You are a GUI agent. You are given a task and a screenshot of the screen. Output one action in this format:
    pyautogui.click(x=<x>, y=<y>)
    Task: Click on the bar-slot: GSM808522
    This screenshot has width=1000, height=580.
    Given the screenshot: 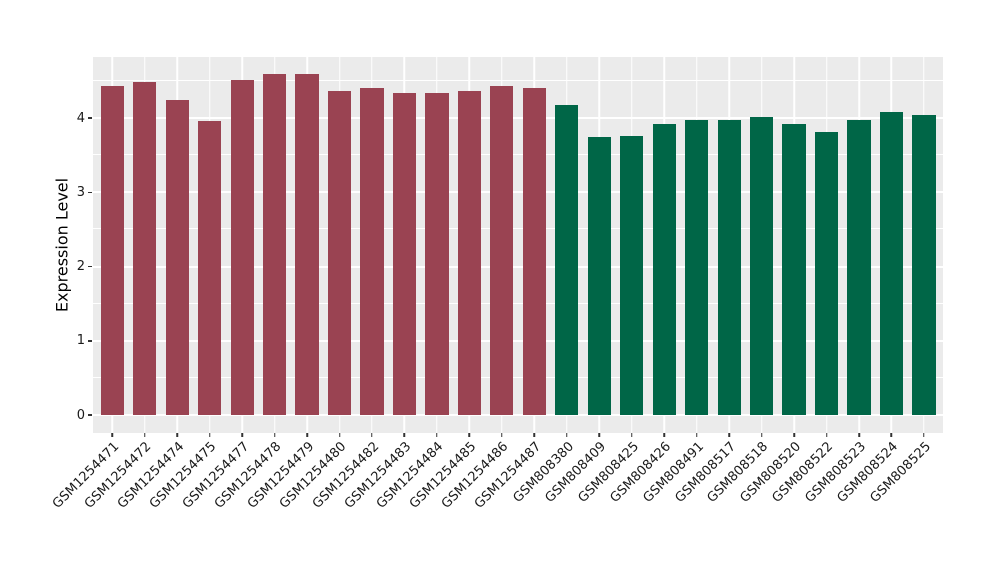 What is the action you would take?
    pyautogui.click(x=806, y=281)
    